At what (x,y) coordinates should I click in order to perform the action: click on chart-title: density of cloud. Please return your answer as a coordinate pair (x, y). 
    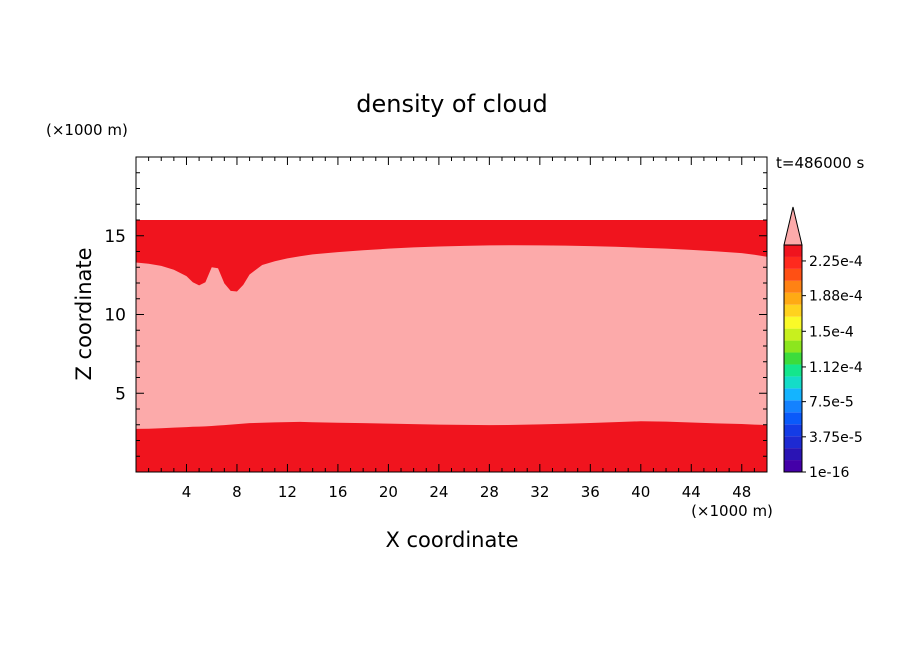
    Looking at the image, I should click on (451, 104).